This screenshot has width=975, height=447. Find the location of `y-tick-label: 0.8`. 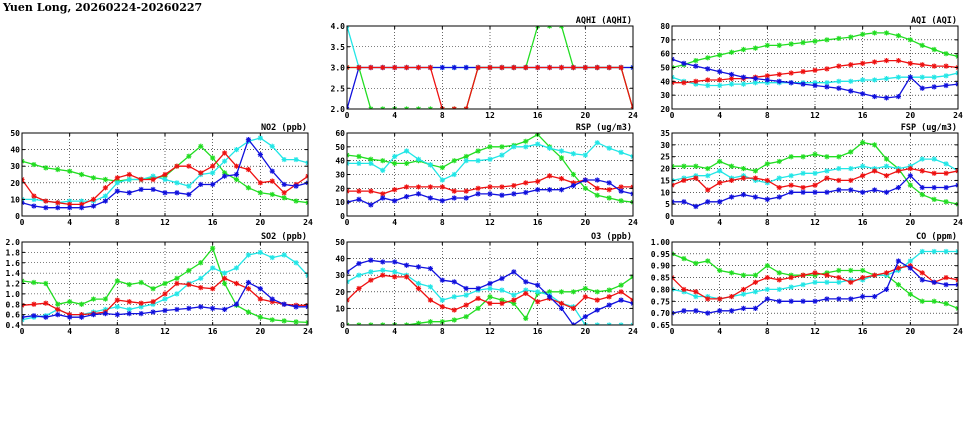

y-tick-label: 0.8 is located at coordinates (13, 304).